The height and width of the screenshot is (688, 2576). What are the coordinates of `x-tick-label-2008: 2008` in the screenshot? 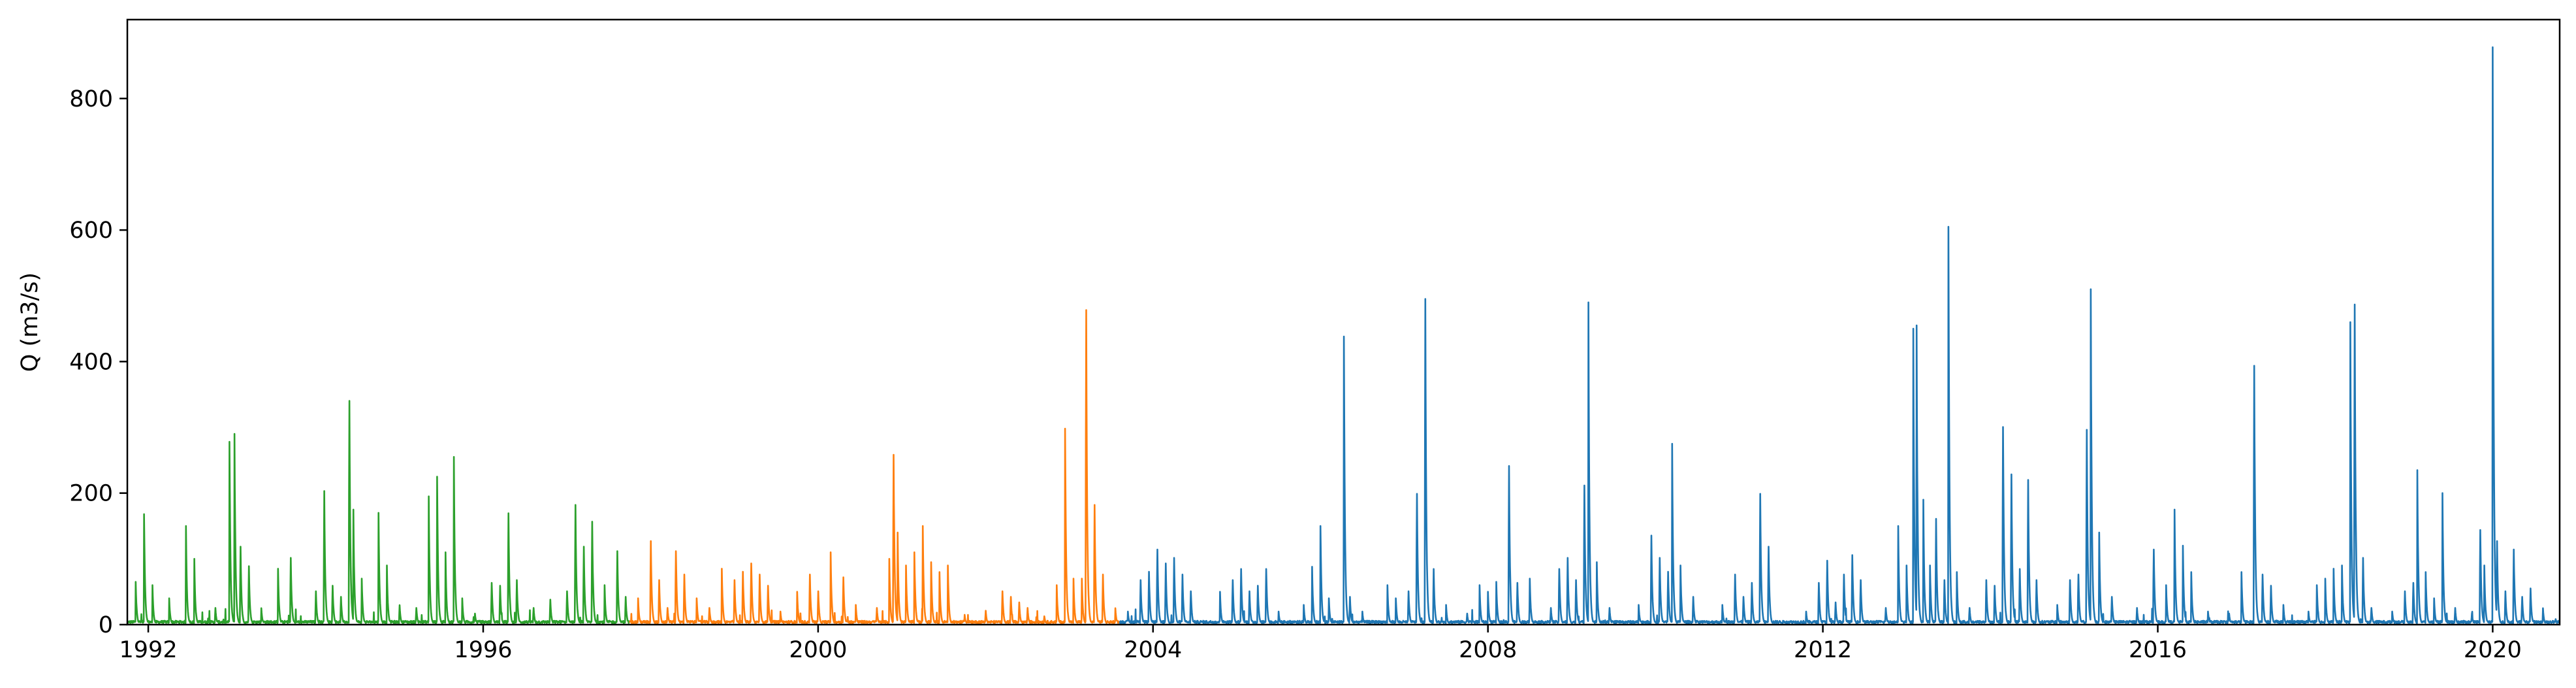 It's located at (1488, 650).